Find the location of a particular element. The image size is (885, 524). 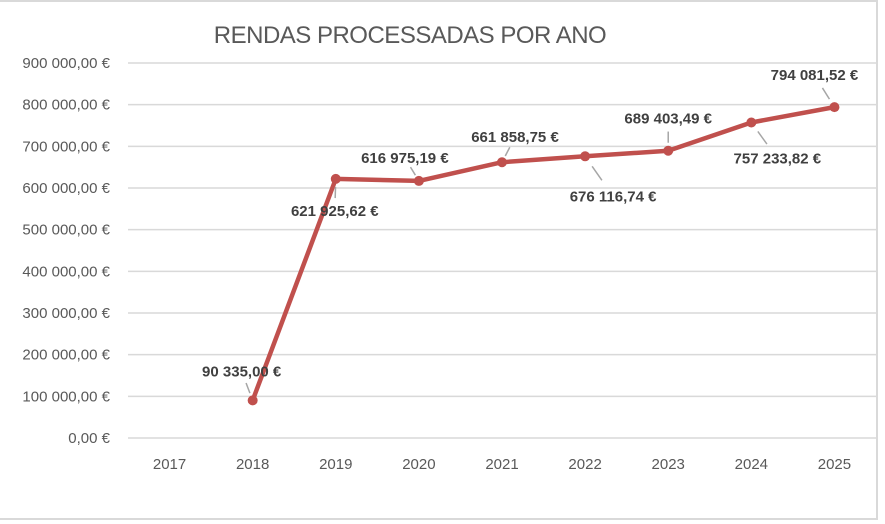

y-tick-label: 100 000,00 € is located at coordinates (66, 396).